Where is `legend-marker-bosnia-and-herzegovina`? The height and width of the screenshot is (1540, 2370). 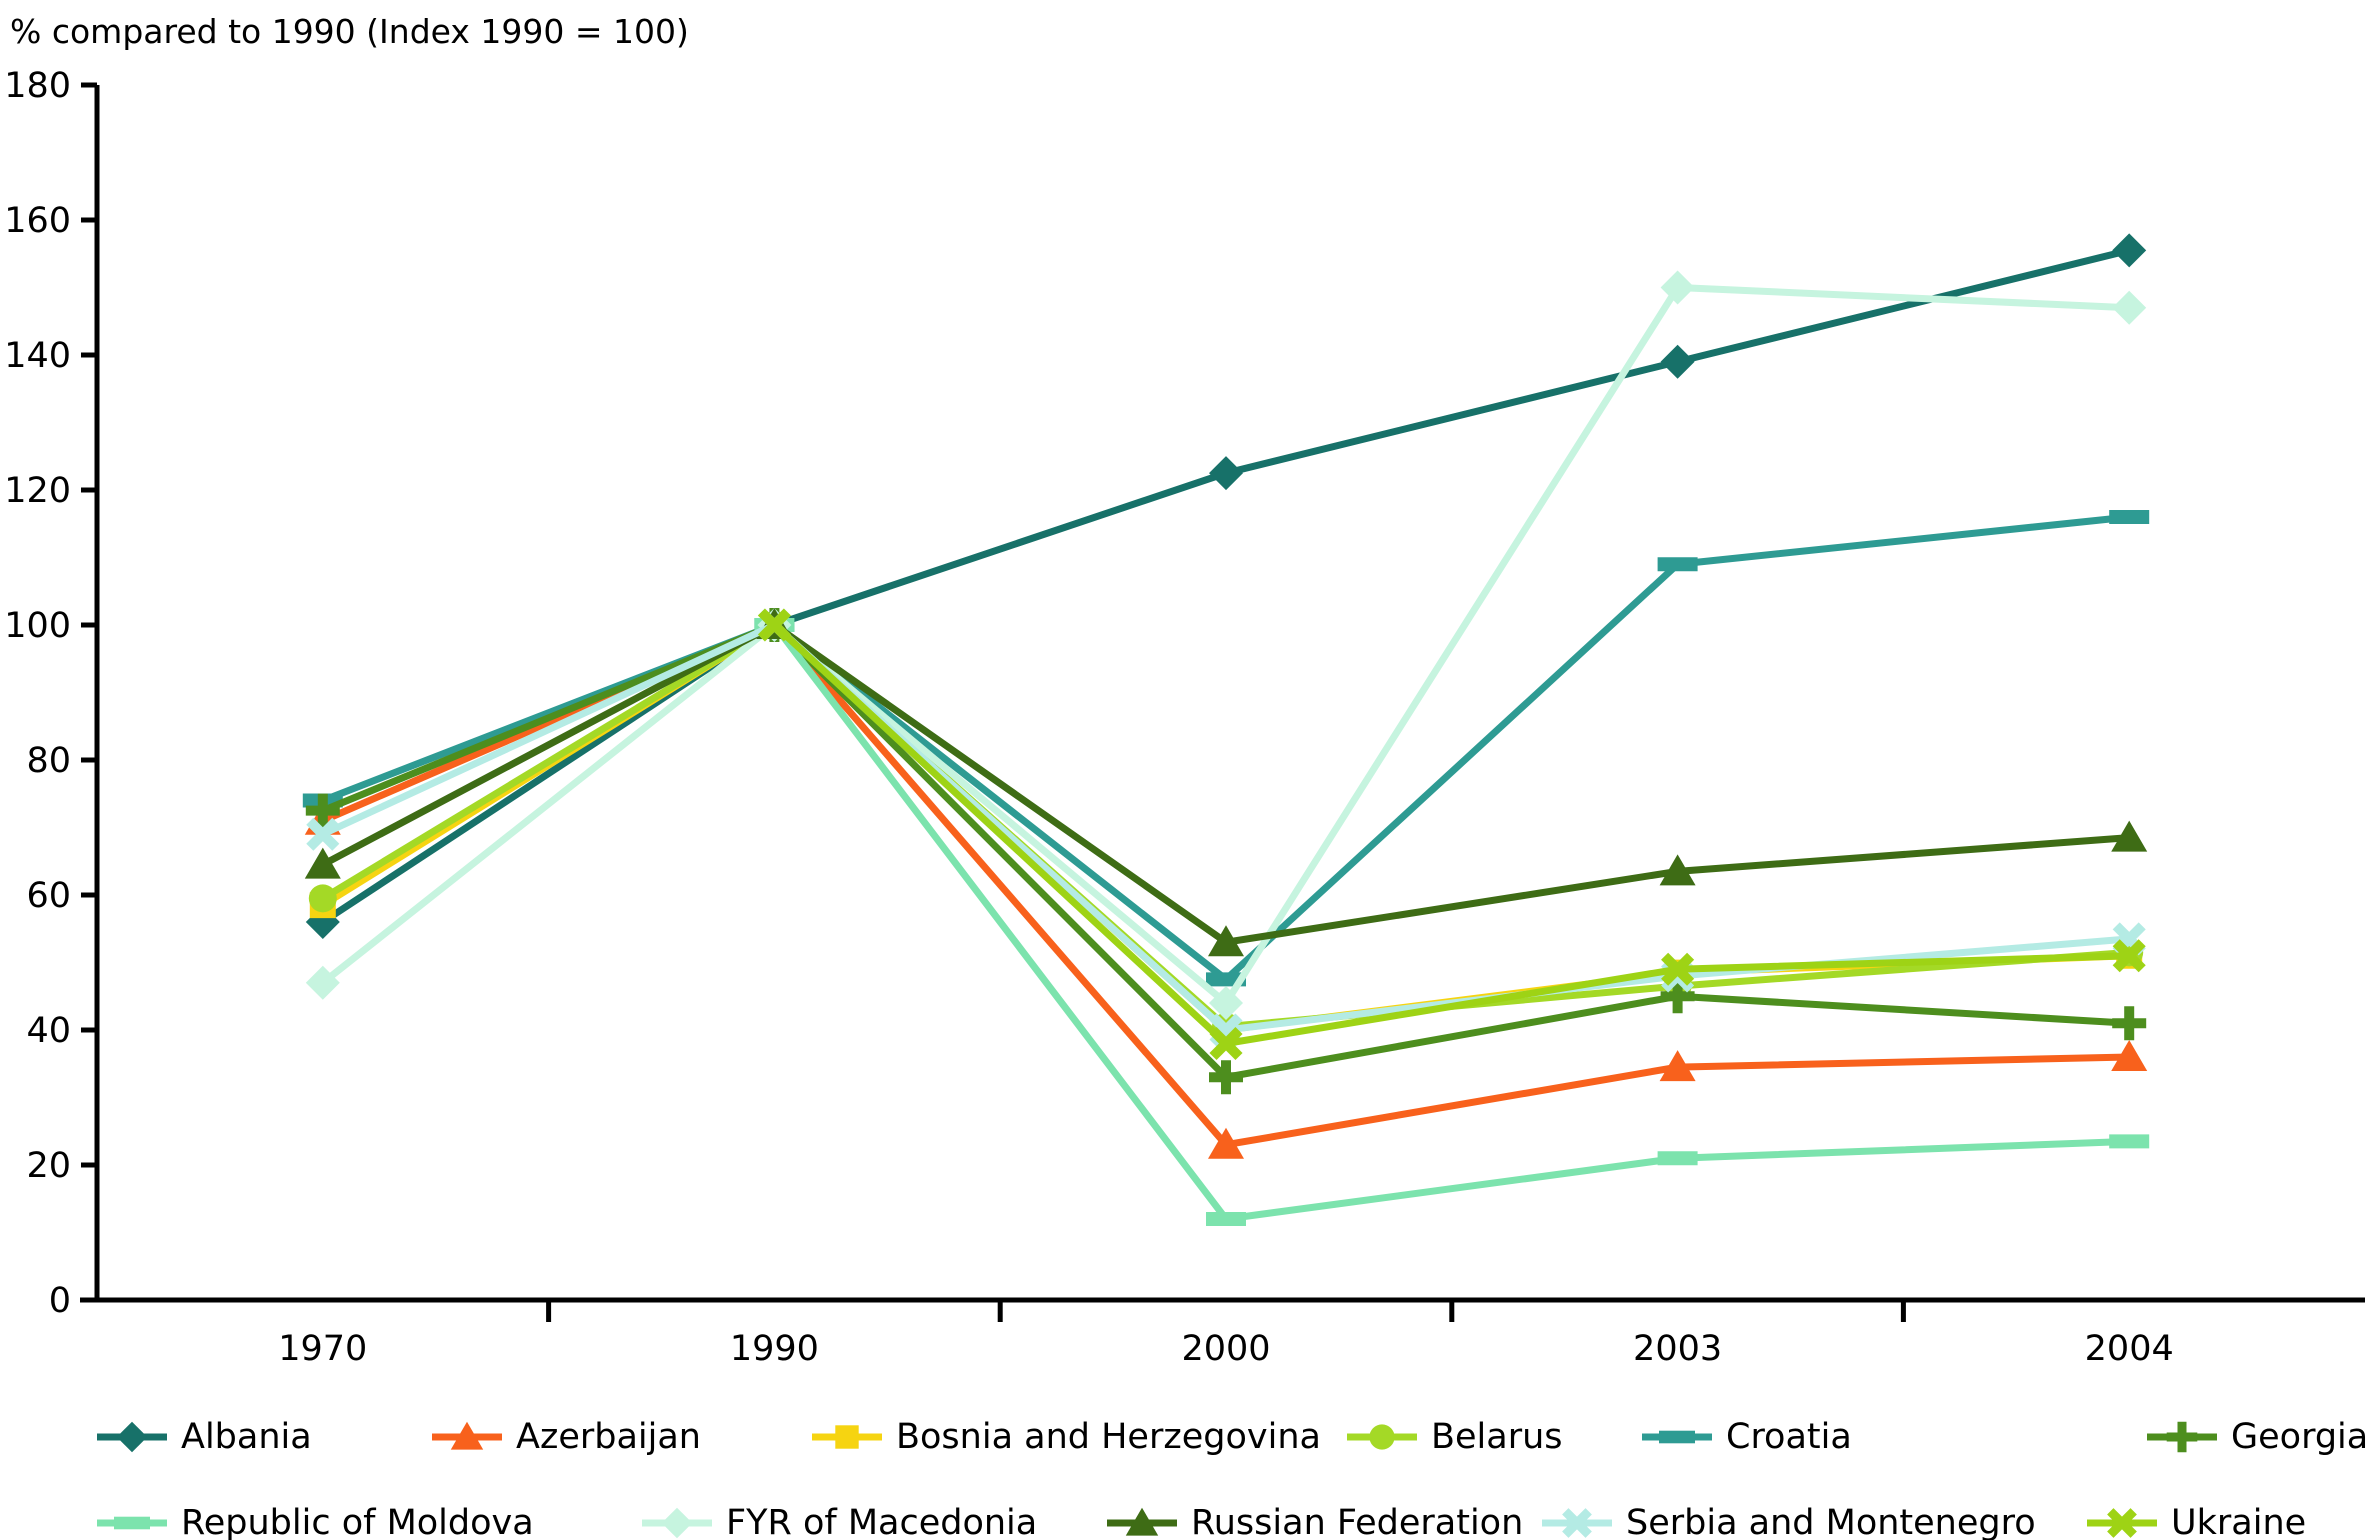
legend-marker-bosnia-and-herzegovina is located at coordinates (847, 1437).